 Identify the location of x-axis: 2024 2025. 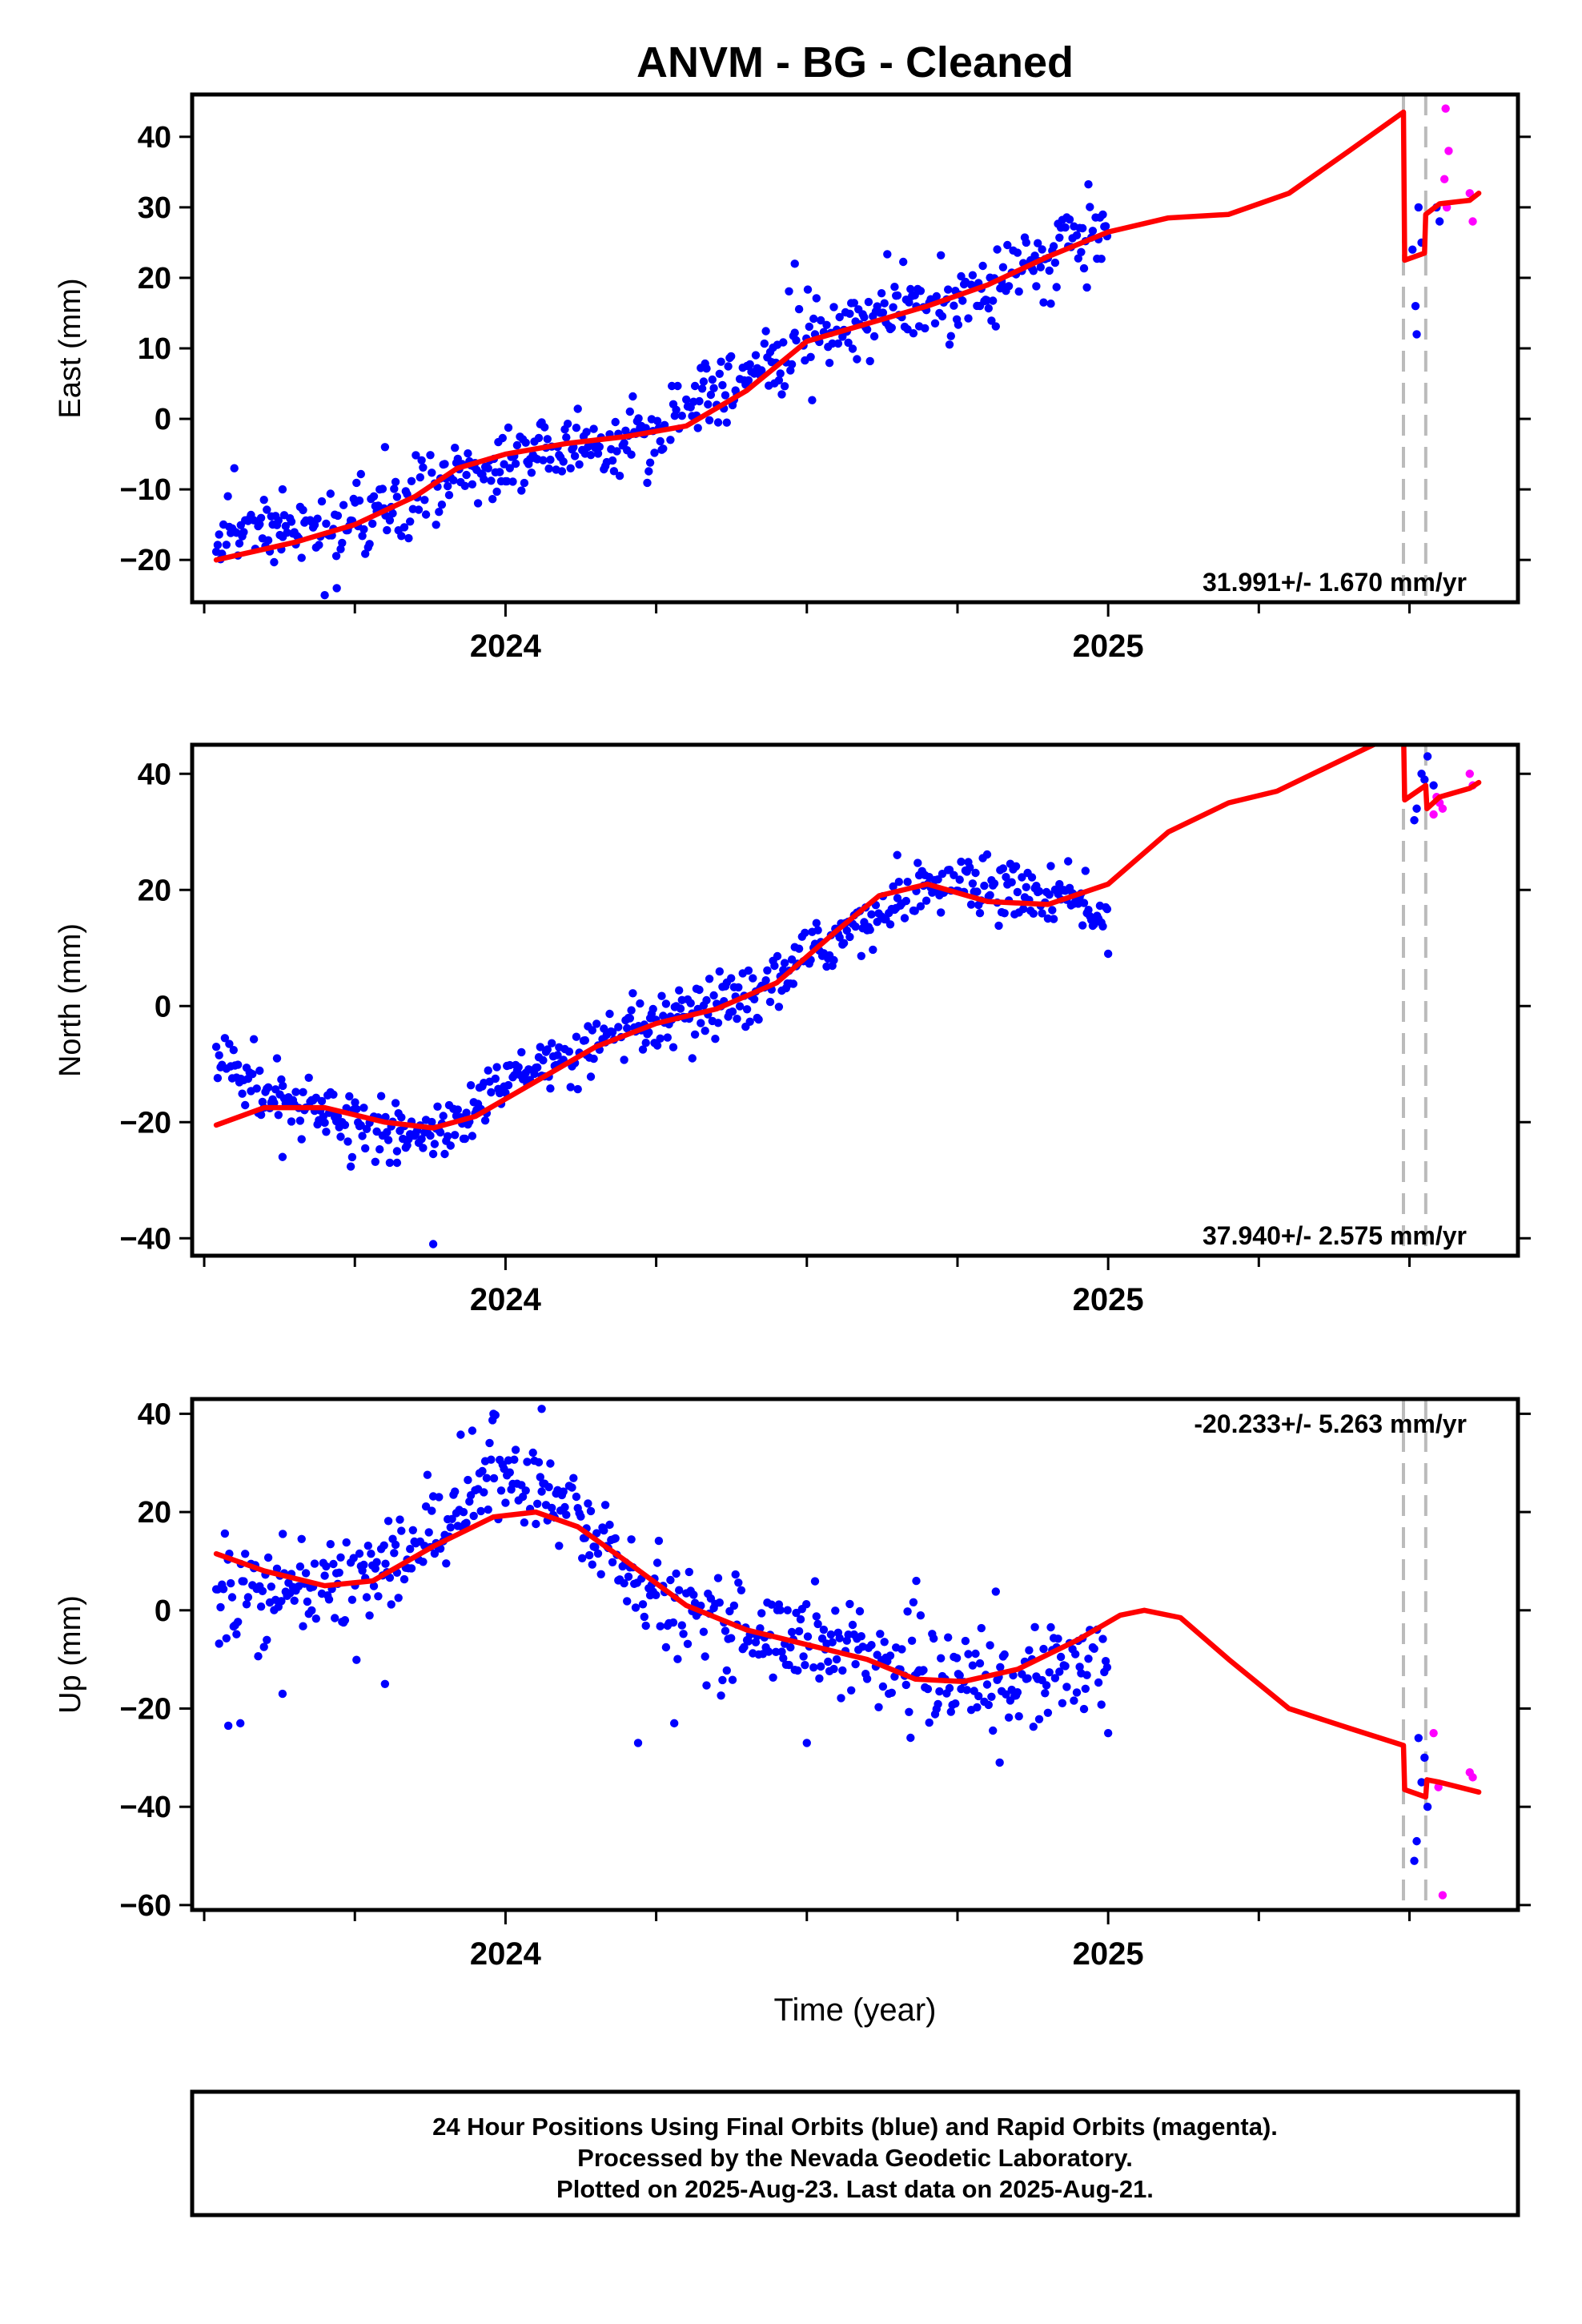
(807, 633).